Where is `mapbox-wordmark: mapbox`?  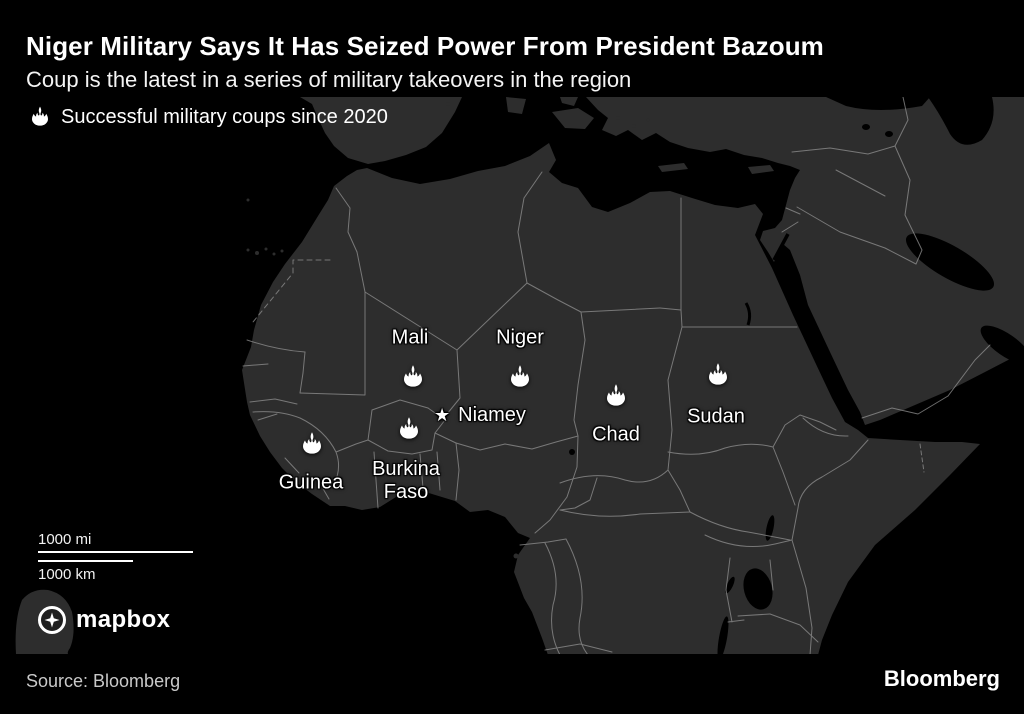 mapbox-wordmark: mapbox is located at coordinates (123, 619).